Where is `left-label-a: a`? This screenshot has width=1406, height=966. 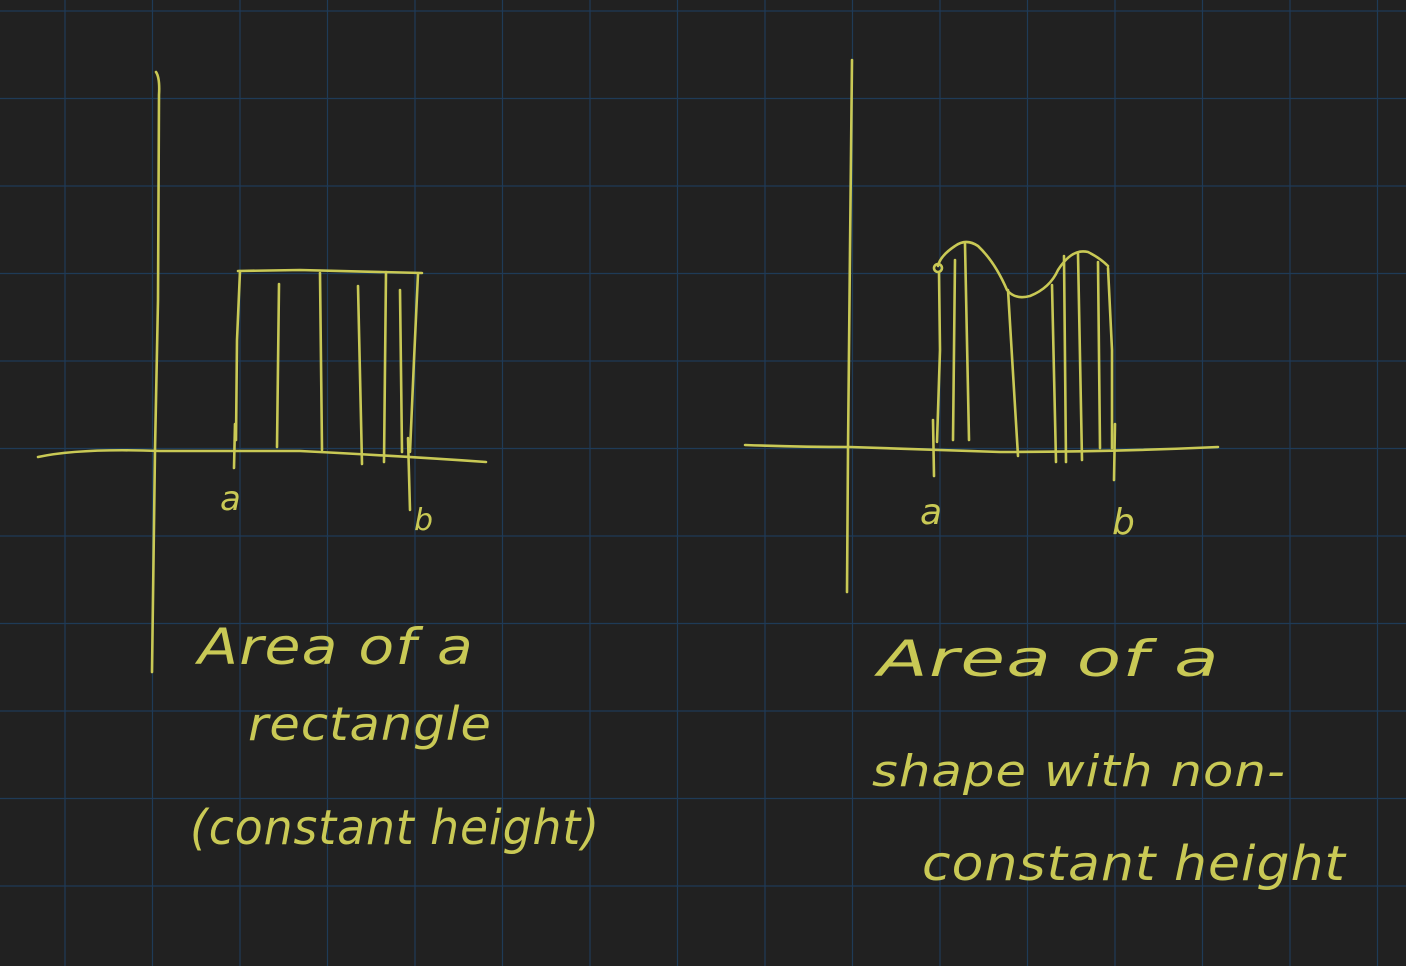
left-label-a: a is located at coordinates (231, 499).